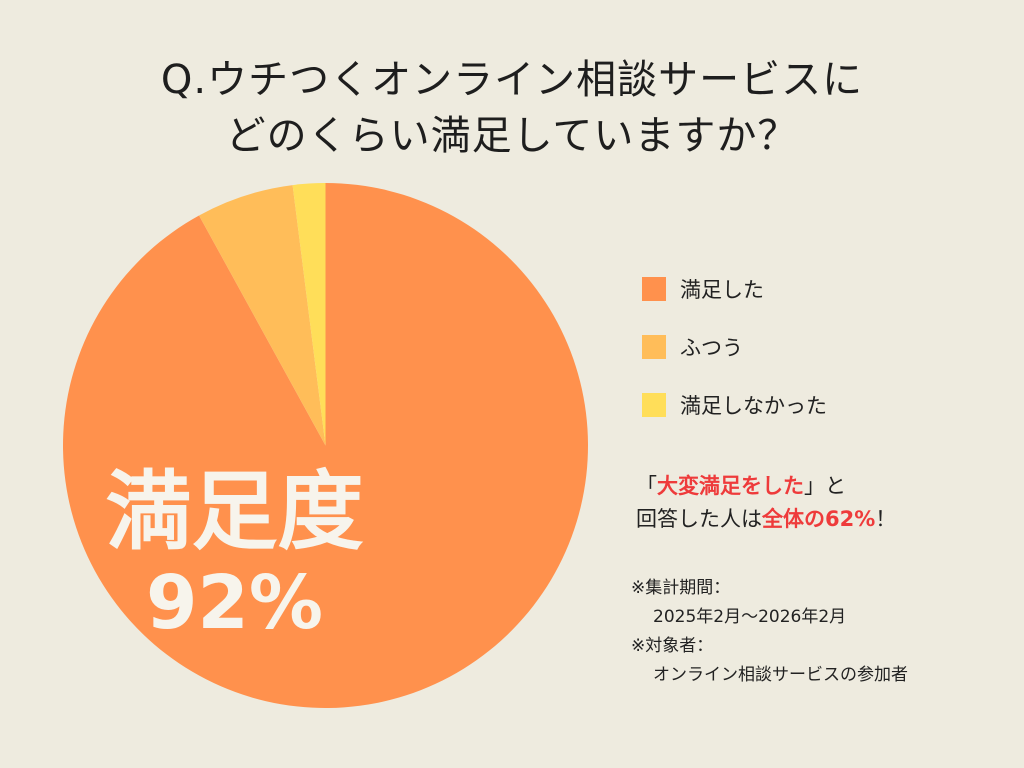 The height and width of the screenshot is (768, 1024). I want to click on legend-item: 満足しなかった, so click(734, 405).